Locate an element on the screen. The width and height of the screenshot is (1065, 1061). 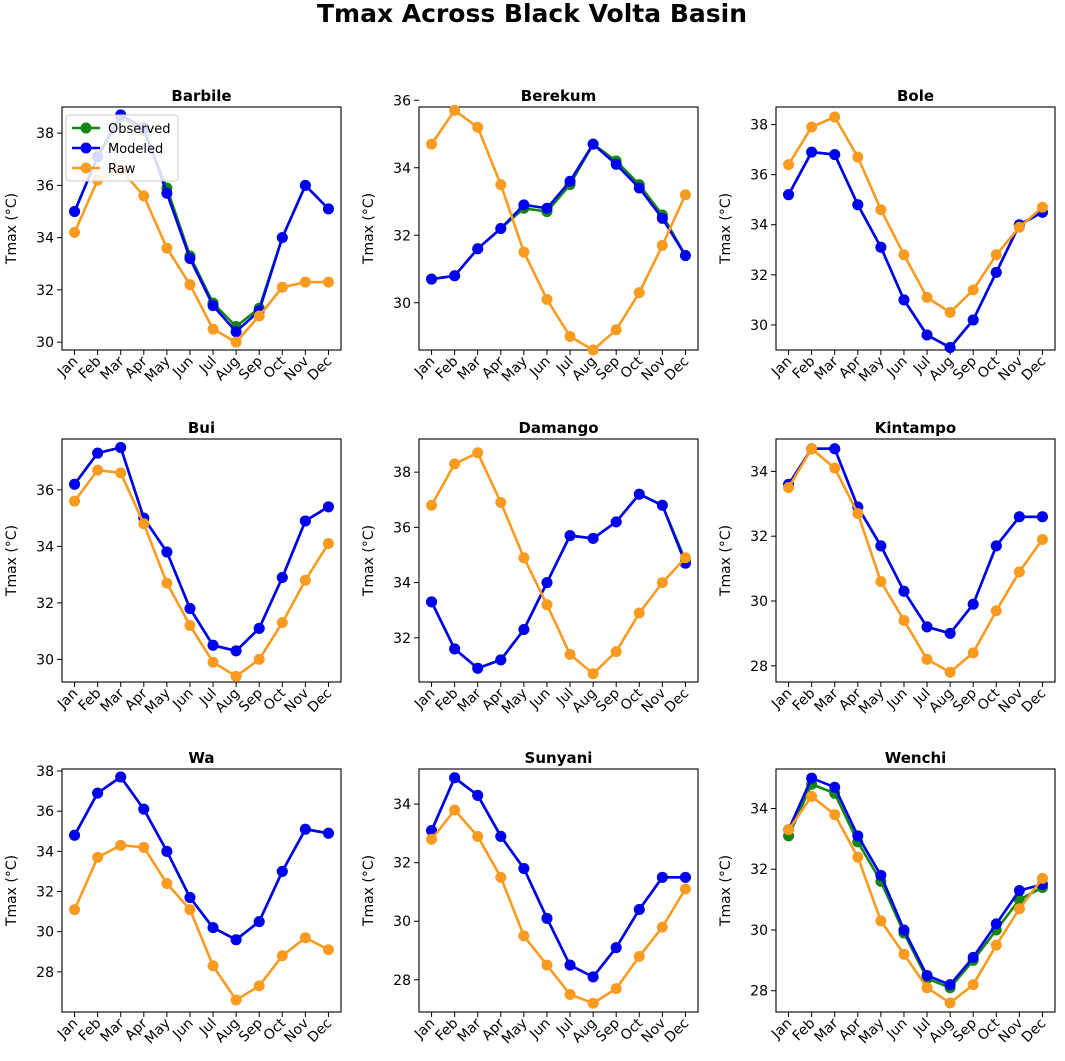
y-tick-label: 36 is located at coordinates (45, 812).